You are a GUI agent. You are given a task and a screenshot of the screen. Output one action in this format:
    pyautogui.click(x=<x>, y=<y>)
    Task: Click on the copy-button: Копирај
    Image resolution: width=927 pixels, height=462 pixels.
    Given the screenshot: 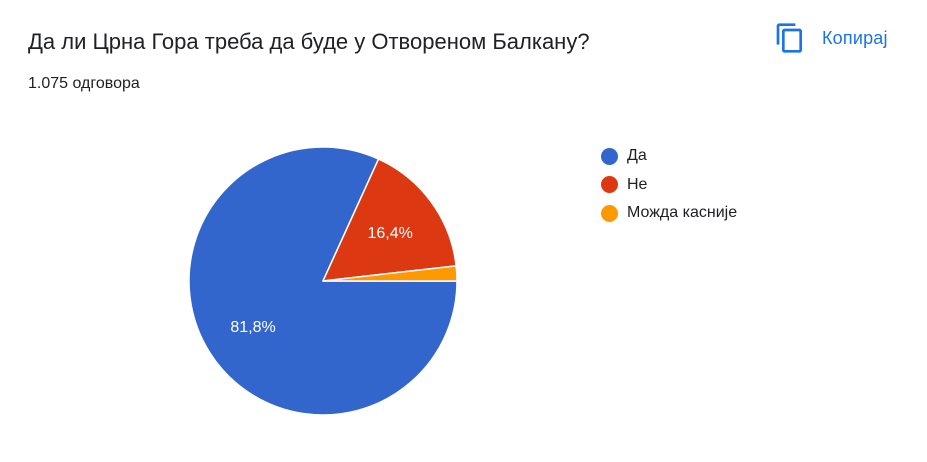 What is the action you would take?
    pyautogui.click(x=831, y=38)
    